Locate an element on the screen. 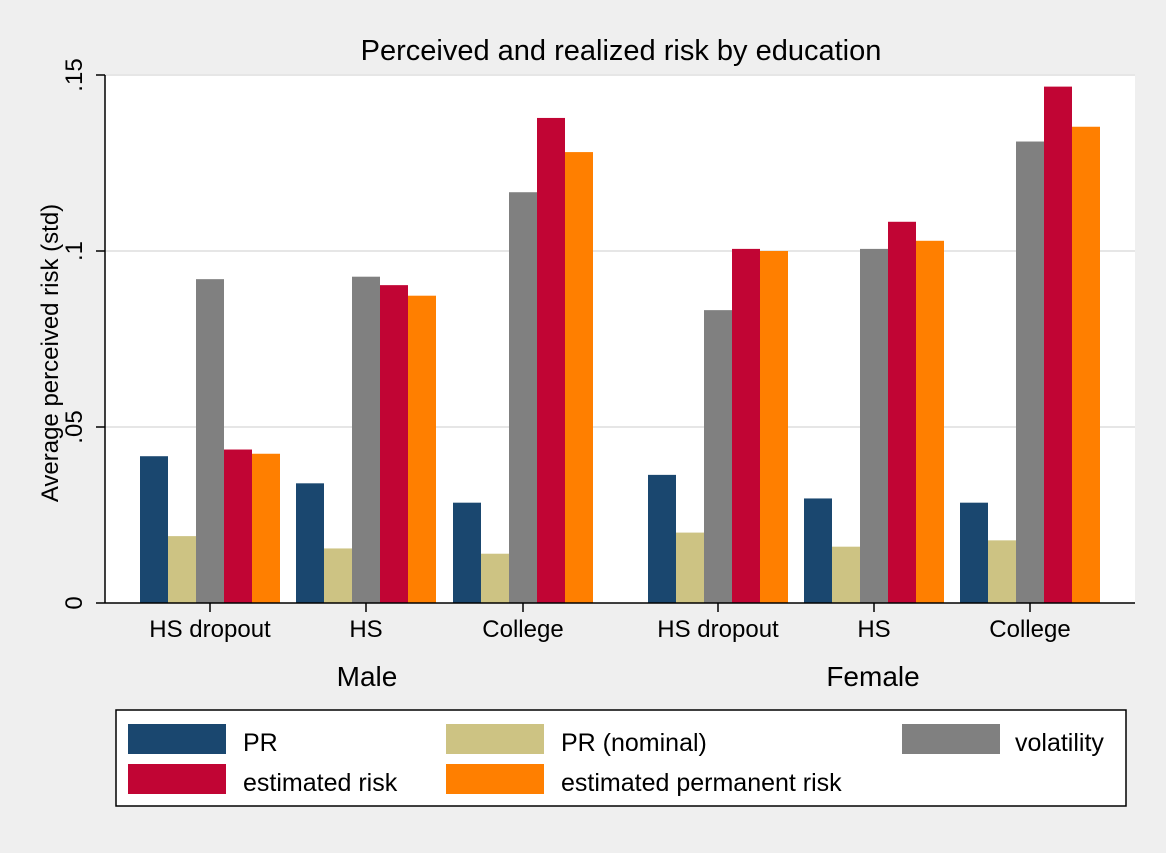  bar-male-hs-pr is located at coordinates (310, 543).